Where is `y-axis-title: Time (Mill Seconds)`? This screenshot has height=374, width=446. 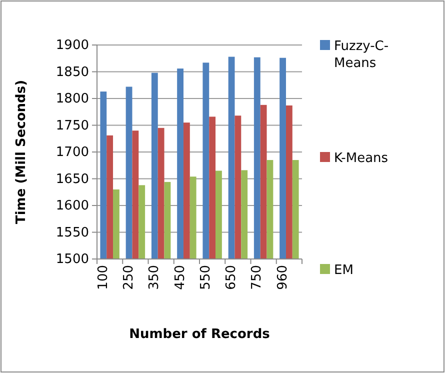 y-axis-title: Time (Mill Seconds) is located at coordinates (21, 152).